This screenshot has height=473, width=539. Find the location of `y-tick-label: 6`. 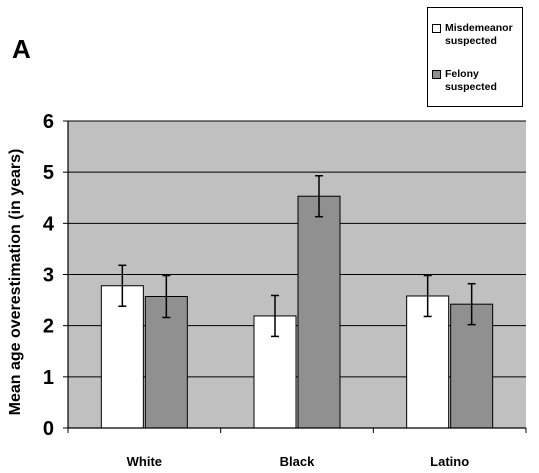

y-tick-label: 6 is located at coordinates (48, 122).